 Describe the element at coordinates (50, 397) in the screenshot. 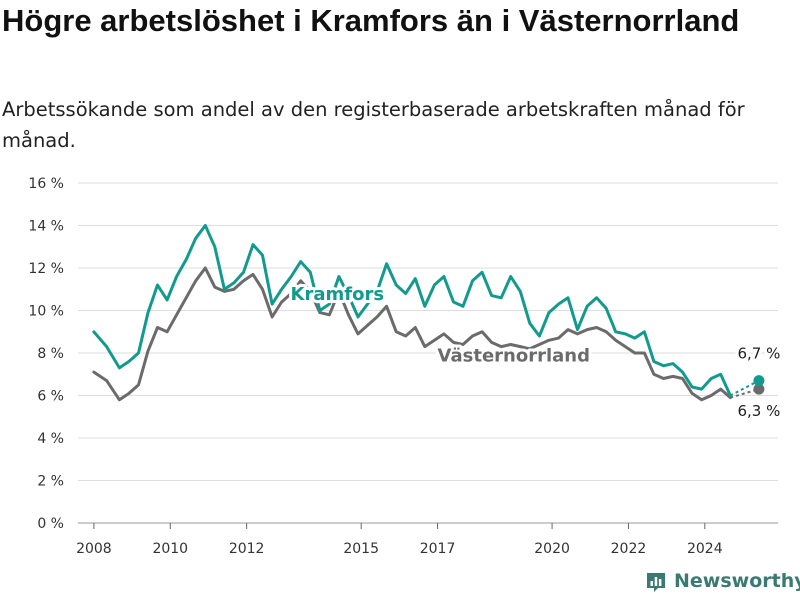

I see `y-tick-label: 6 %` at that location.